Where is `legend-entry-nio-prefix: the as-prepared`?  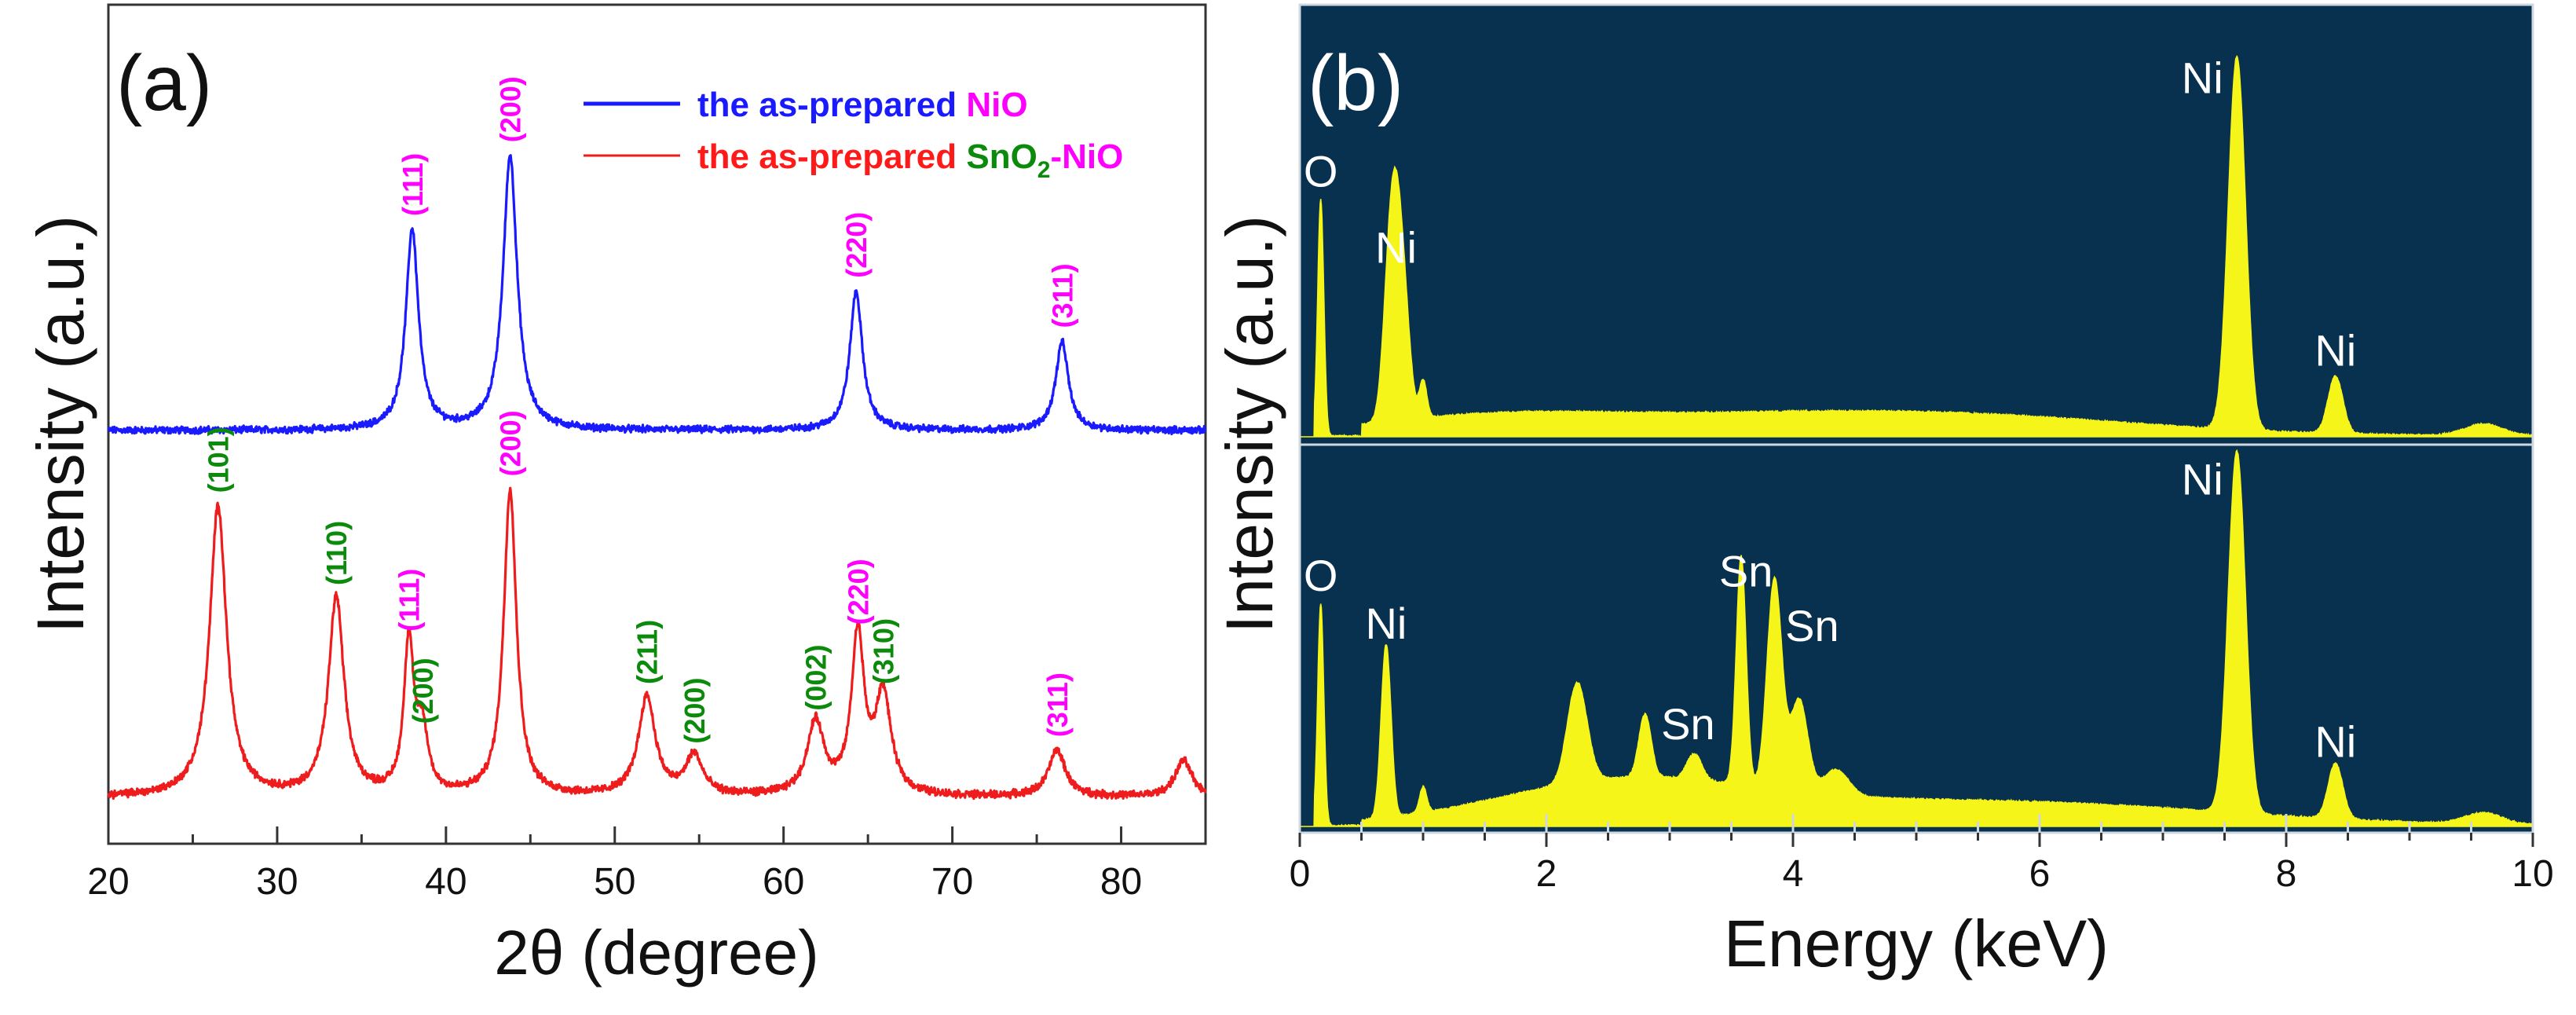 legend-entry-nio-prefix: the as-prepared is located at coordinates (831, 105).